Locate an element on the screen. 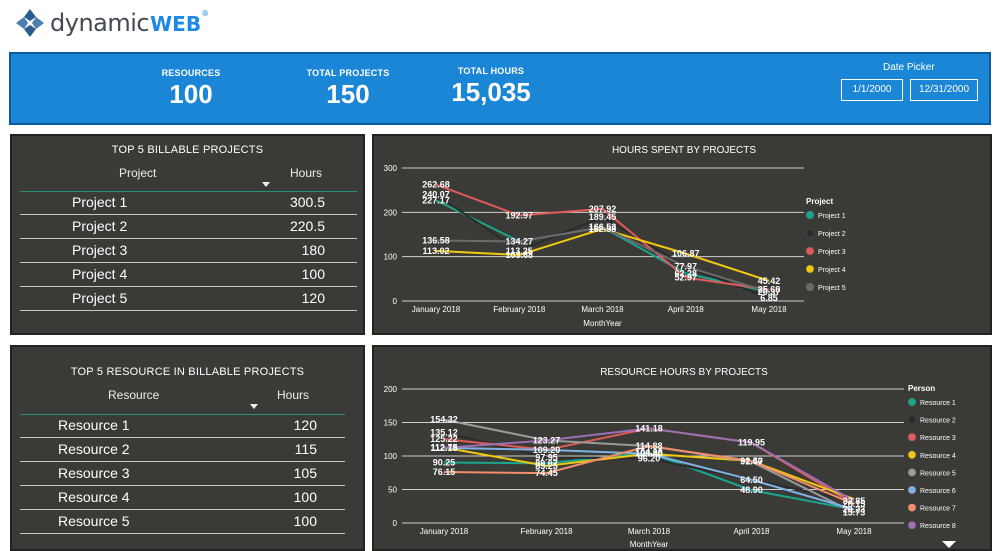  data-label: 125.22 is located at coordinates (444, 439).